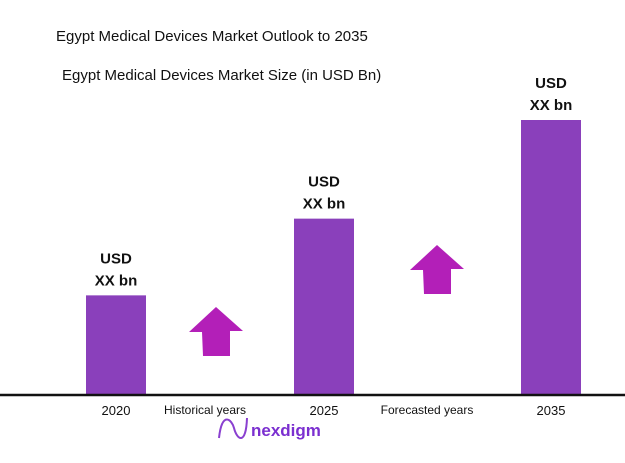  What do you see at coordinates (286, 430) in the screenshot?
I see `nexdigm-logo: nexdigm` at bounding box center [286, 430].